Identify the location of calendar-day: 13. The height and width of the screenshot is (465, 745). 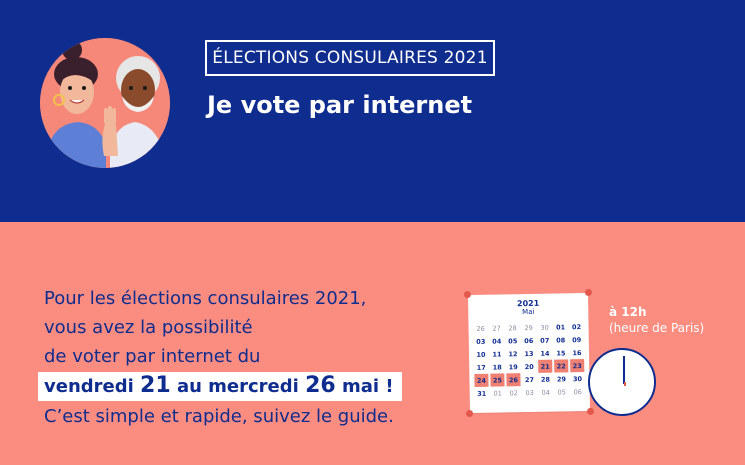
(529, 353).